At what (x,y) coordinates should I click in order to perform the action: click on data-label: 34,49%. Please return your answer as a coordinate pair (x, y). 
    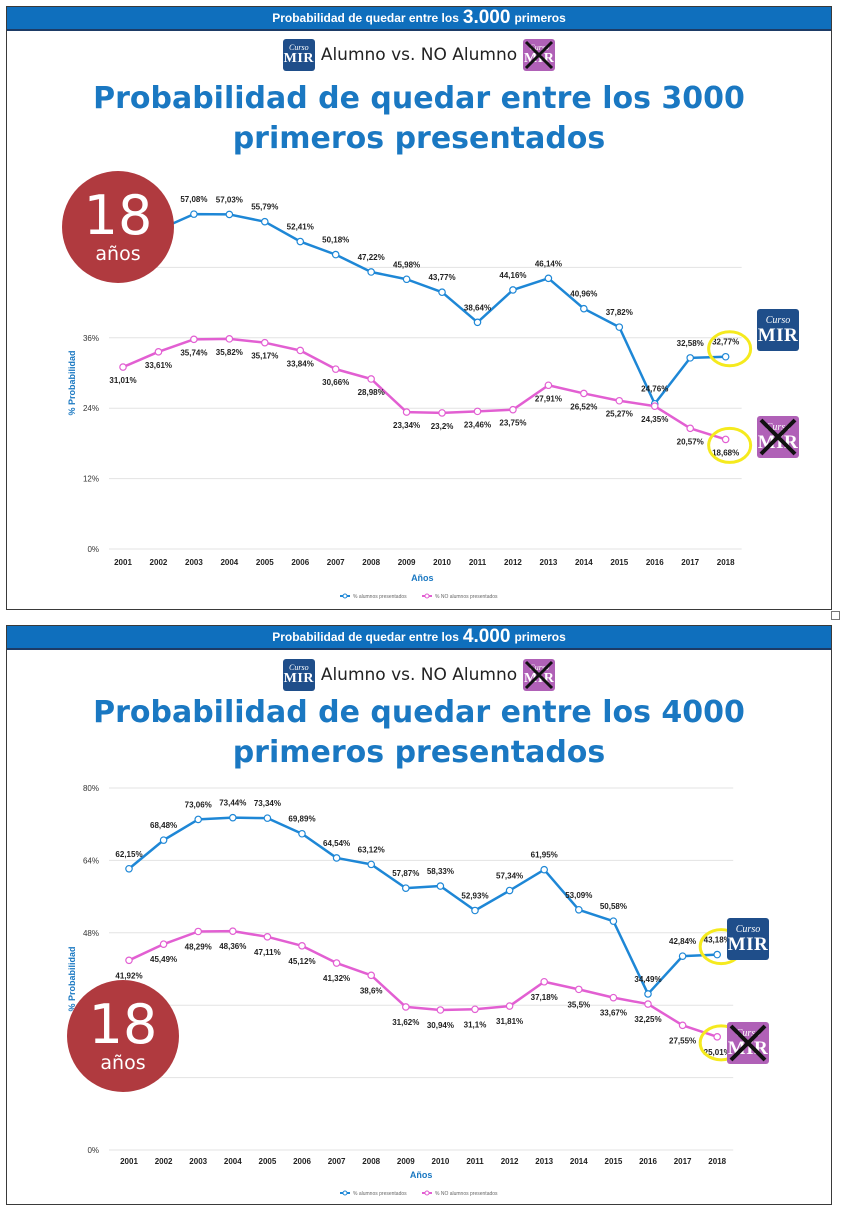
    Looking at the image, I should click on (647, 979).